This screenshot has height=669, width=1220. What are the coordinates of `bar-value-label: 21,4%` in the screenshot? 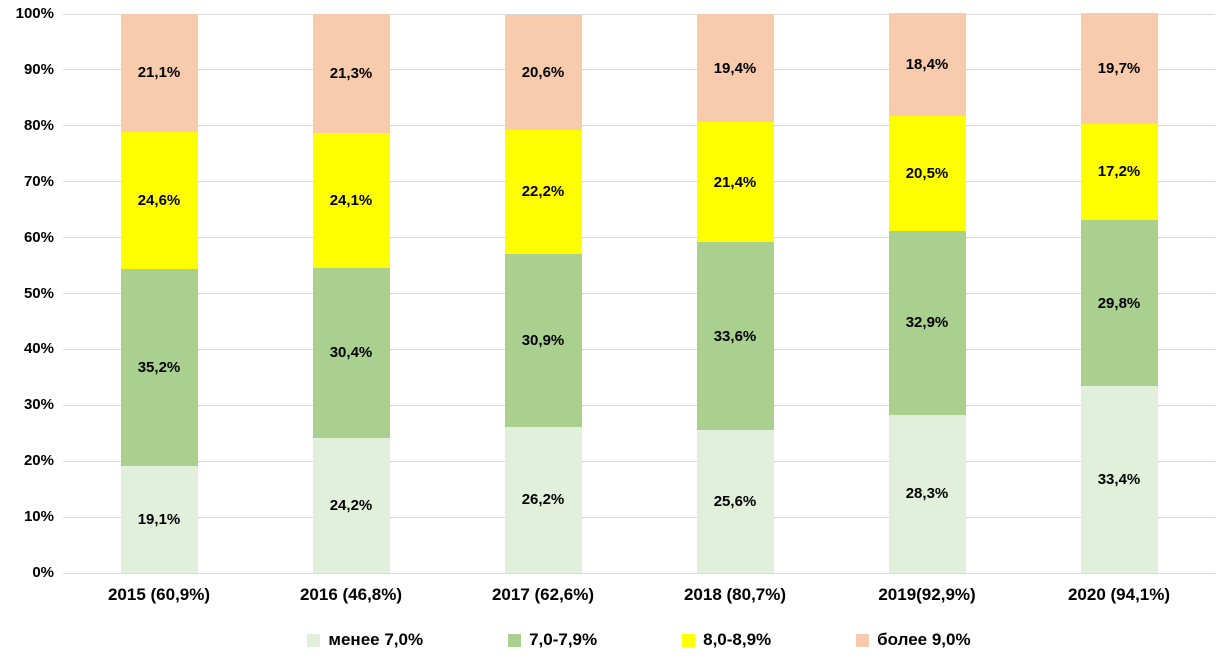 It's located at (735, 182).